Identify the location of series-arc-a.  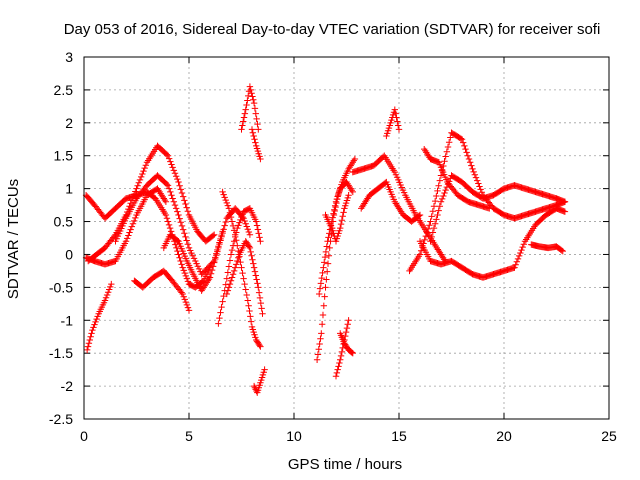
(148, 239).